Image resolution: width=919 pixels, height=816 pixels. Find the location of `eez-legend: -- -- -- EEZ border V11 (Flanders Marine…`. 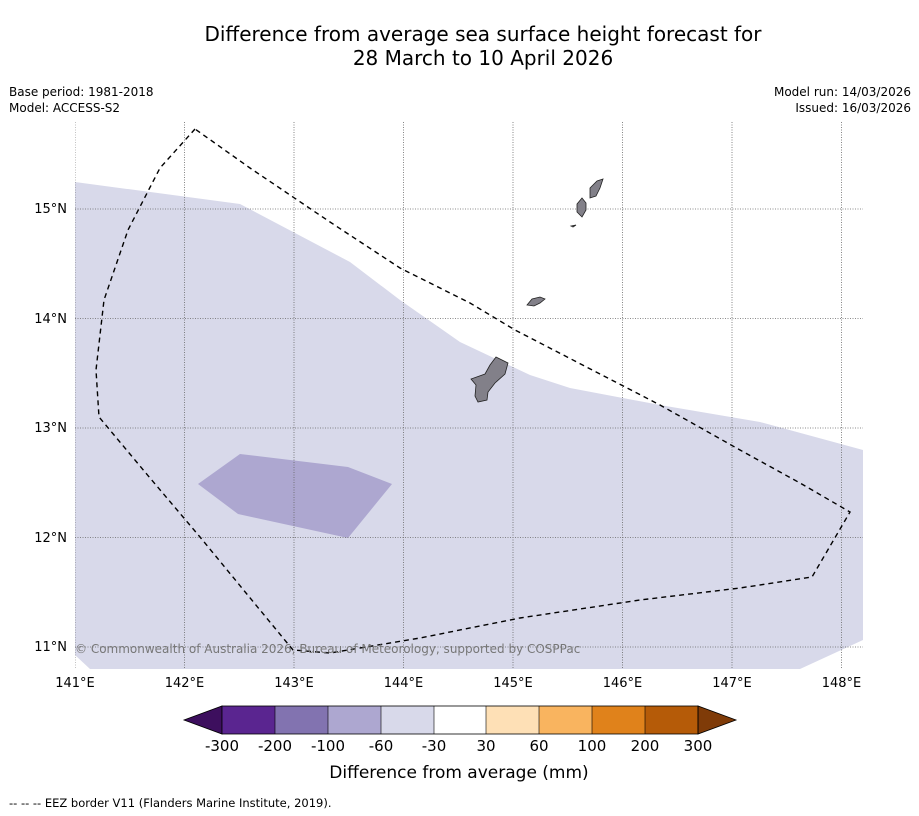

eez-legend: -- -- -- EEZ border V11 (Flanders Marine… is located at coordinates (170, 803).